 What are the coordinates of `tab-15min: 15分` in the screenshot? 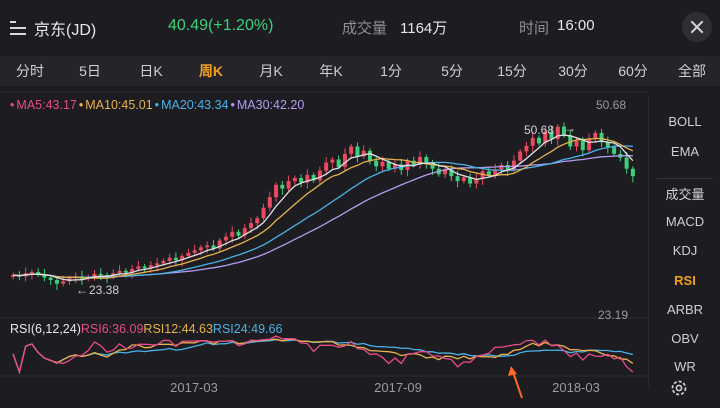 It's located at (512, 71).